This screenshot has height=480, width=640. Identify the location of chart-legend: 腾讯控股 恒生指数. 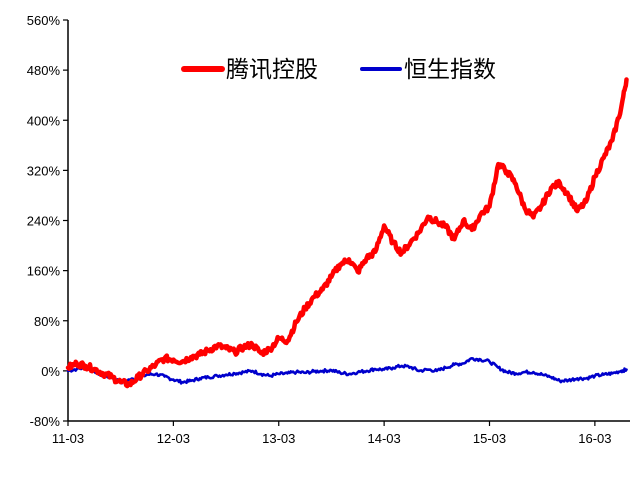
(338, 70).